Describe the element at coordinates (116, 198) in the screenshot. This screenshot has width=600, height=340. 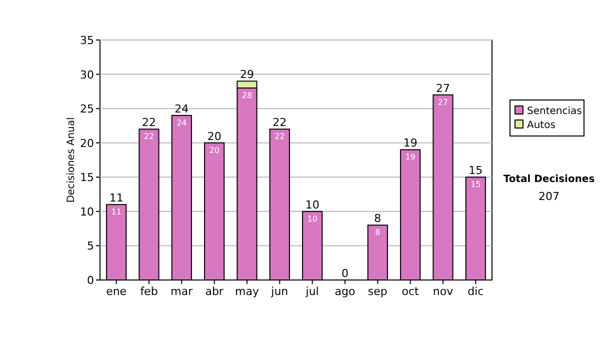
I see `total-label: 11` at that location.